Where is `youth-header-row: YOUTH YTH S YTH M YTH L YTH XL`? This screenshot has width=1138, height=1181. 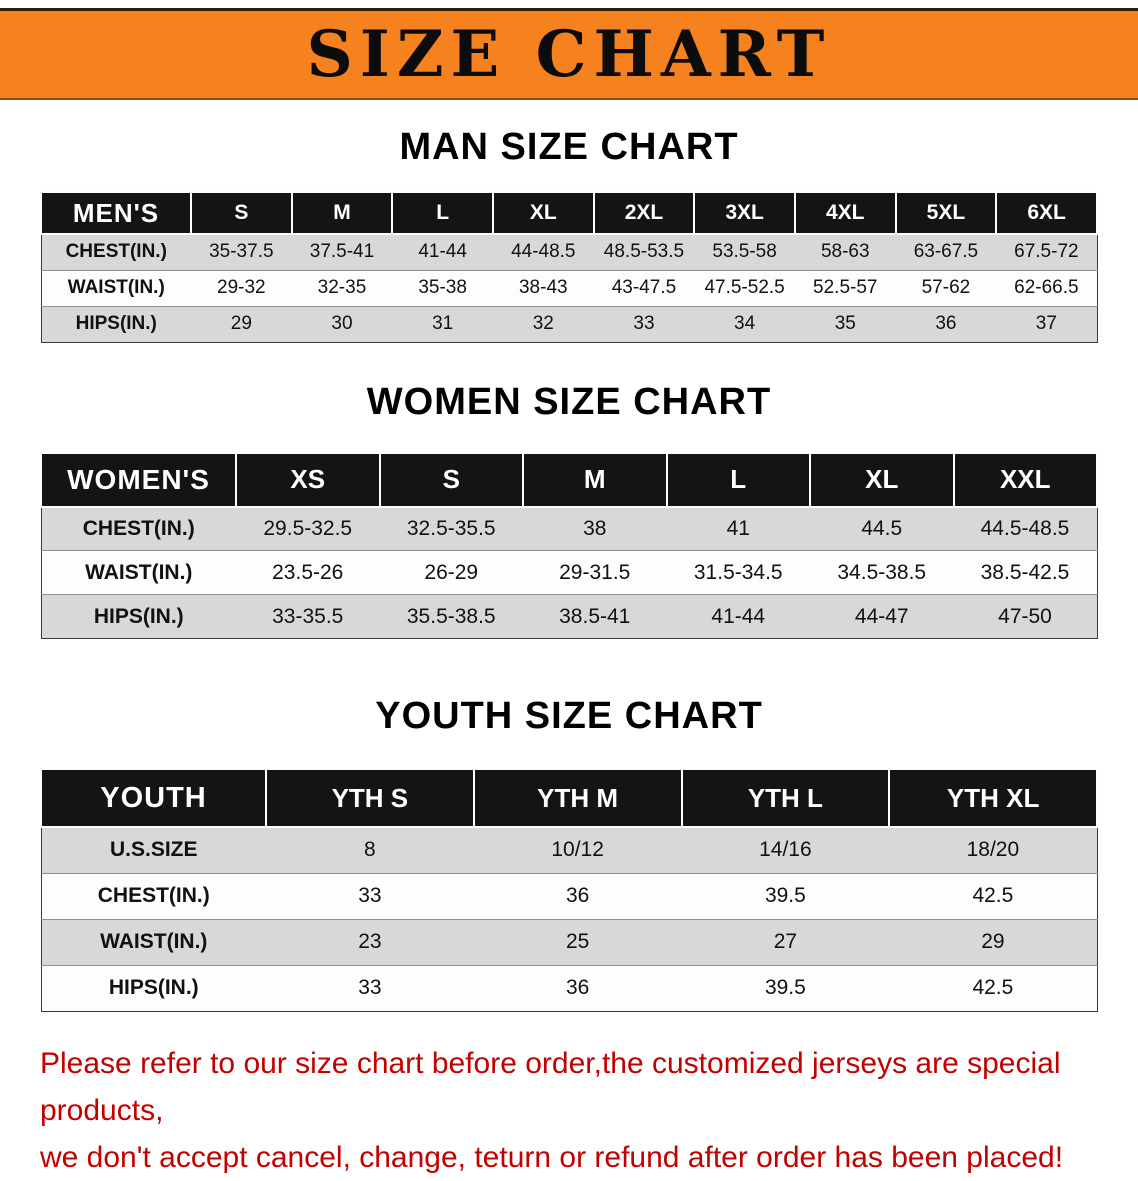
youth-header-row: YOUTH YTH S YTH M YTH L YTH XL is located at coordinates (569, 798).